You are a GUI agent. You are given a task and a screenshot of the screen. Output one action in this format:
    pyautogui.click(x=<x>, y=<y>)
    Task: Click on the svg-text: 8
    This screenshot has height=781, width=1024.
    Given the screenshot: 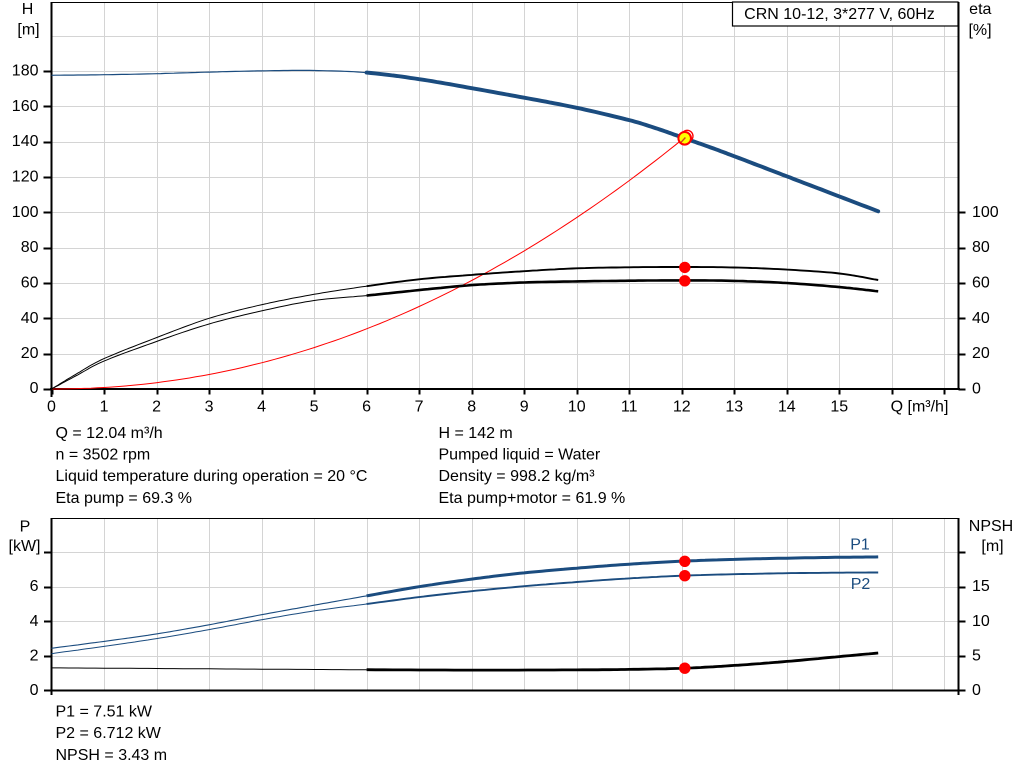 What is the action you would take?
    pyautogui.click(x=471, y=406)
    